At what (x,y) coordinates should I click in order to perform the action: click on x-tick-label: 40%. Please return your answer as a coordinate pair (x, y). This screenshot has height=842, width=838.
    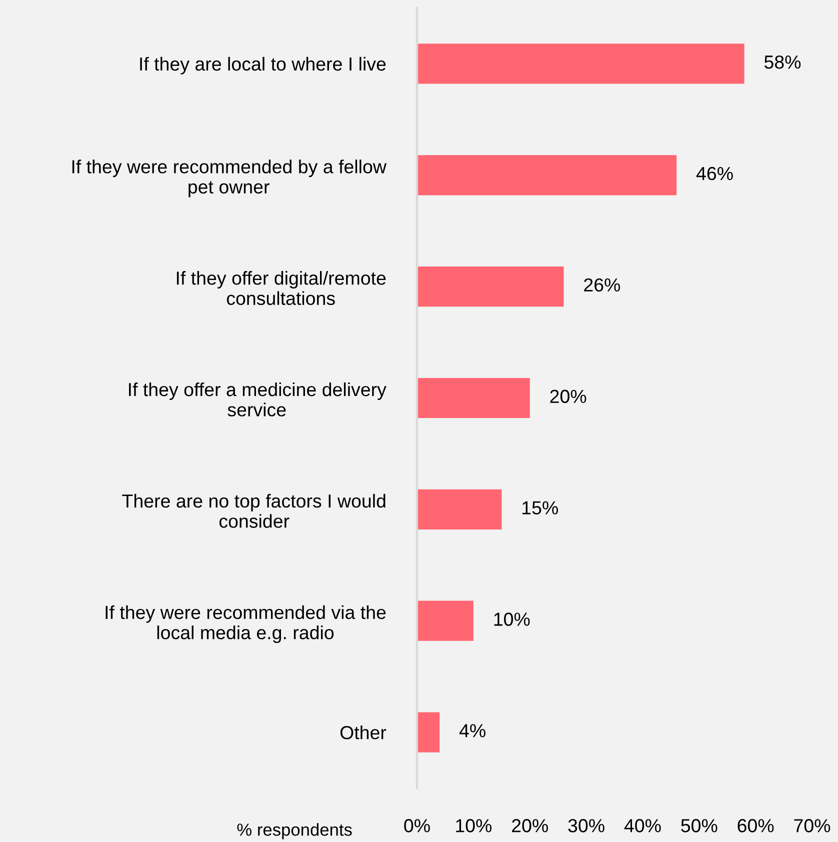
    Looking at the image, I should click on (642, 825).